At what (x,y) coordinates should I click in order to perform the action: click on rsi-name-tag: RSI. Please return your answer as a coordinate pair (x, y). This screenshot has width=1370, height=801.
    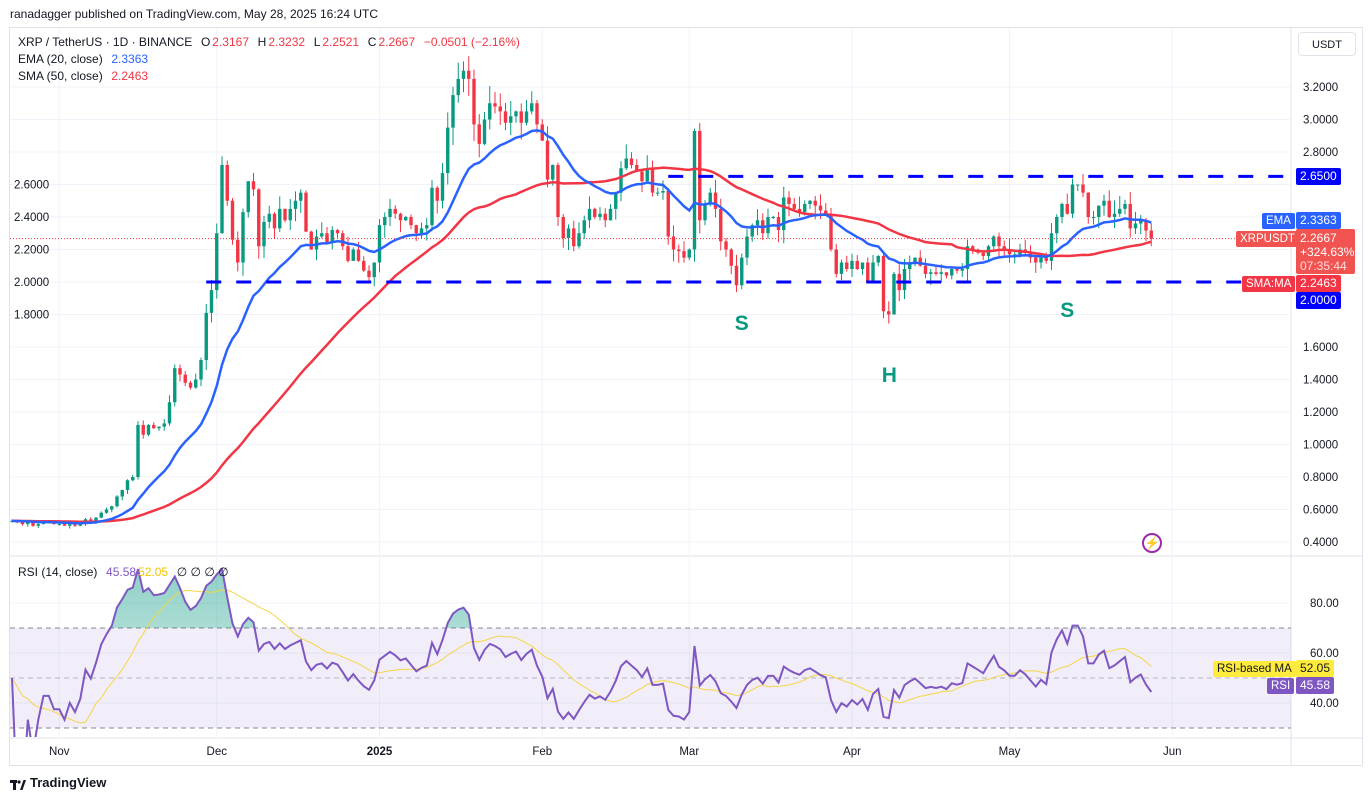
    Looking at the image, I should click on (1281, 686).